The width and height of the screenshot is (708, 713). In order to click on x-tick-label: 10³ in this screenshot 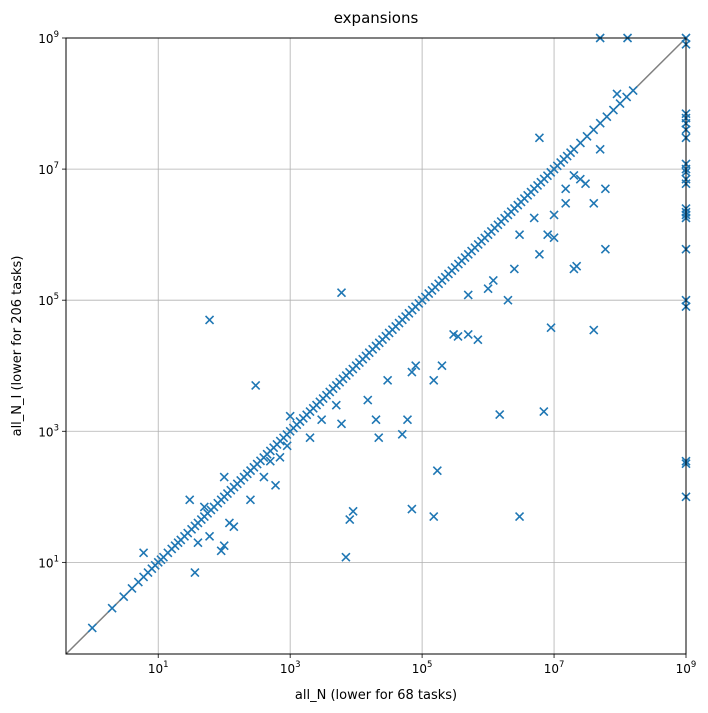, I will do `click(290, 668)`.